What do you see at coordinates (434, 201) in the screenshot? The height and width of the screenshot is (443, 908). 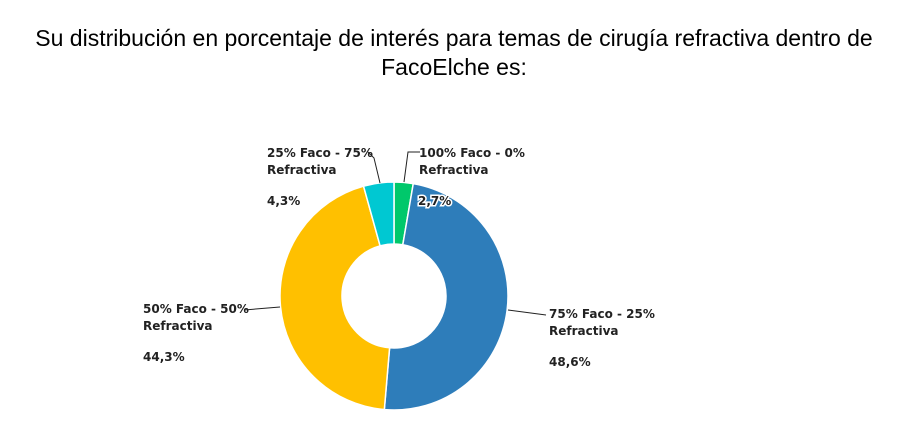 I see `slice-value-label-1: 2,7%` at bounding box center [434, 201].